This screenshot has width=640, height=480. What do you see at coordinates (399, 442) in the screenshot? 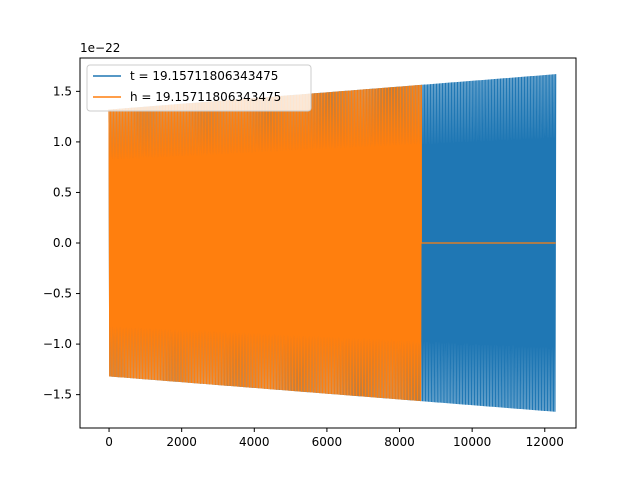
I see `x-tick-label: 8000` at bounding box center [399, 442].